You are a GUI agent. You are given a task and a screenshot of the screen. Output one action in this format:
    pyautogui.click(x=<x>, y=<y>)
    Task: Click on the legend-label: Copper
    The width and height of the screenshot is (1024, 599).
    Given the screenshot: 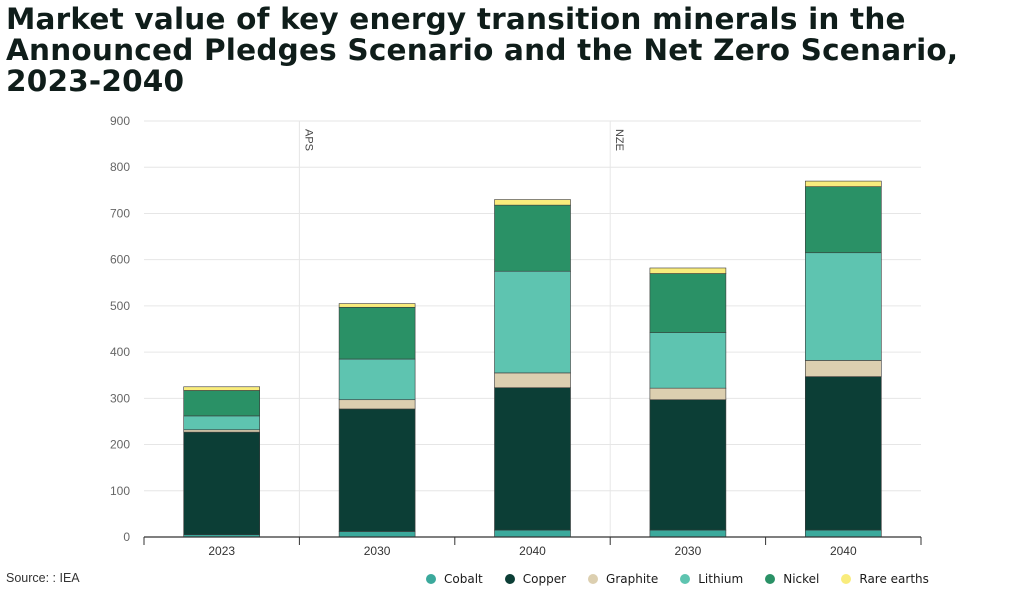 What is the action you would take?
    pyautogui.click(x=544, y=579)
    